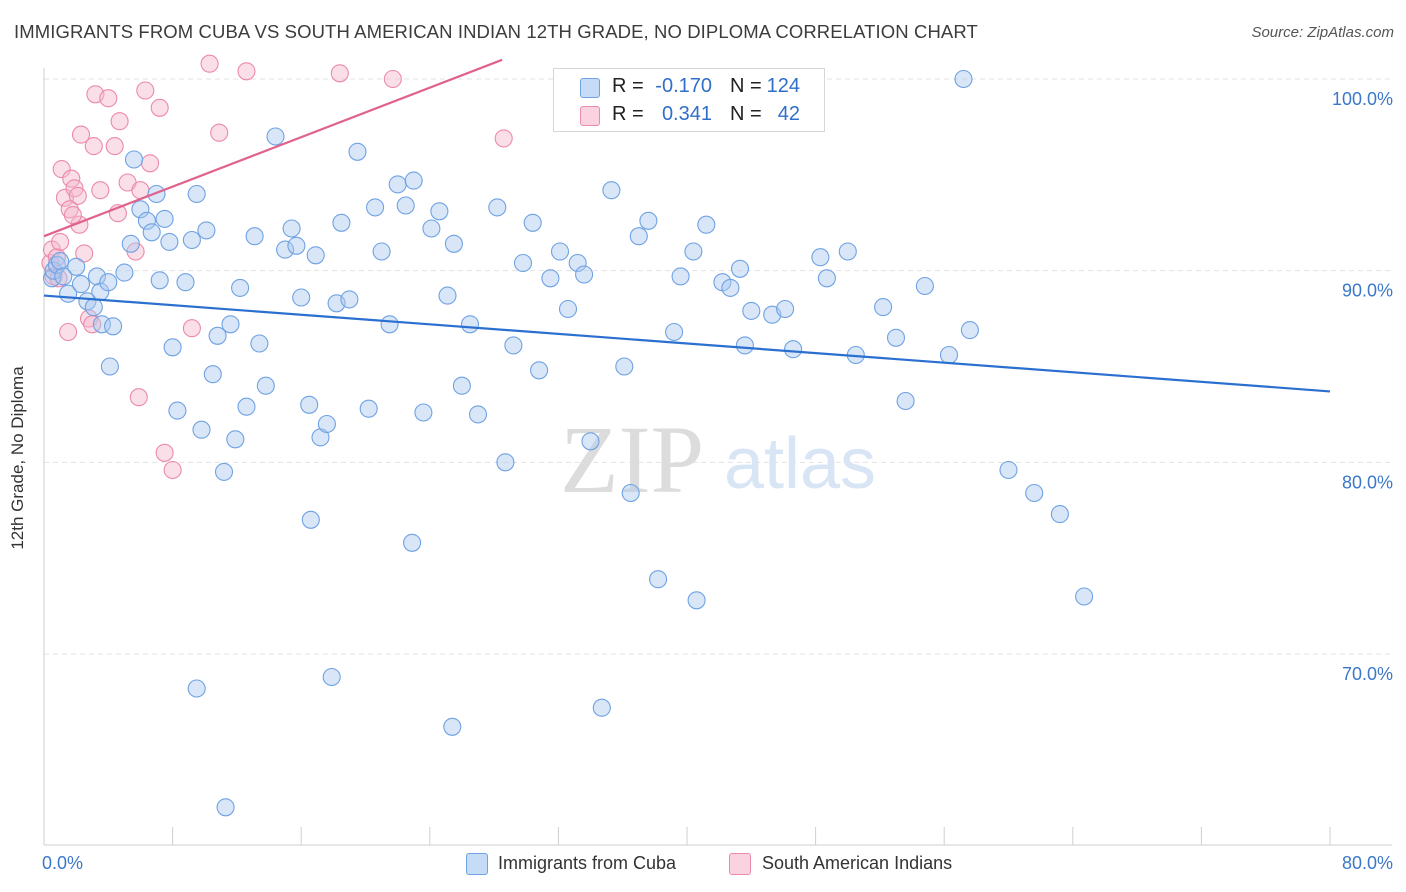 This screenshot has width=1406, height=892. I want to click on legend-row-cuba: R = -0.170 N = 124, so click(689, 87).